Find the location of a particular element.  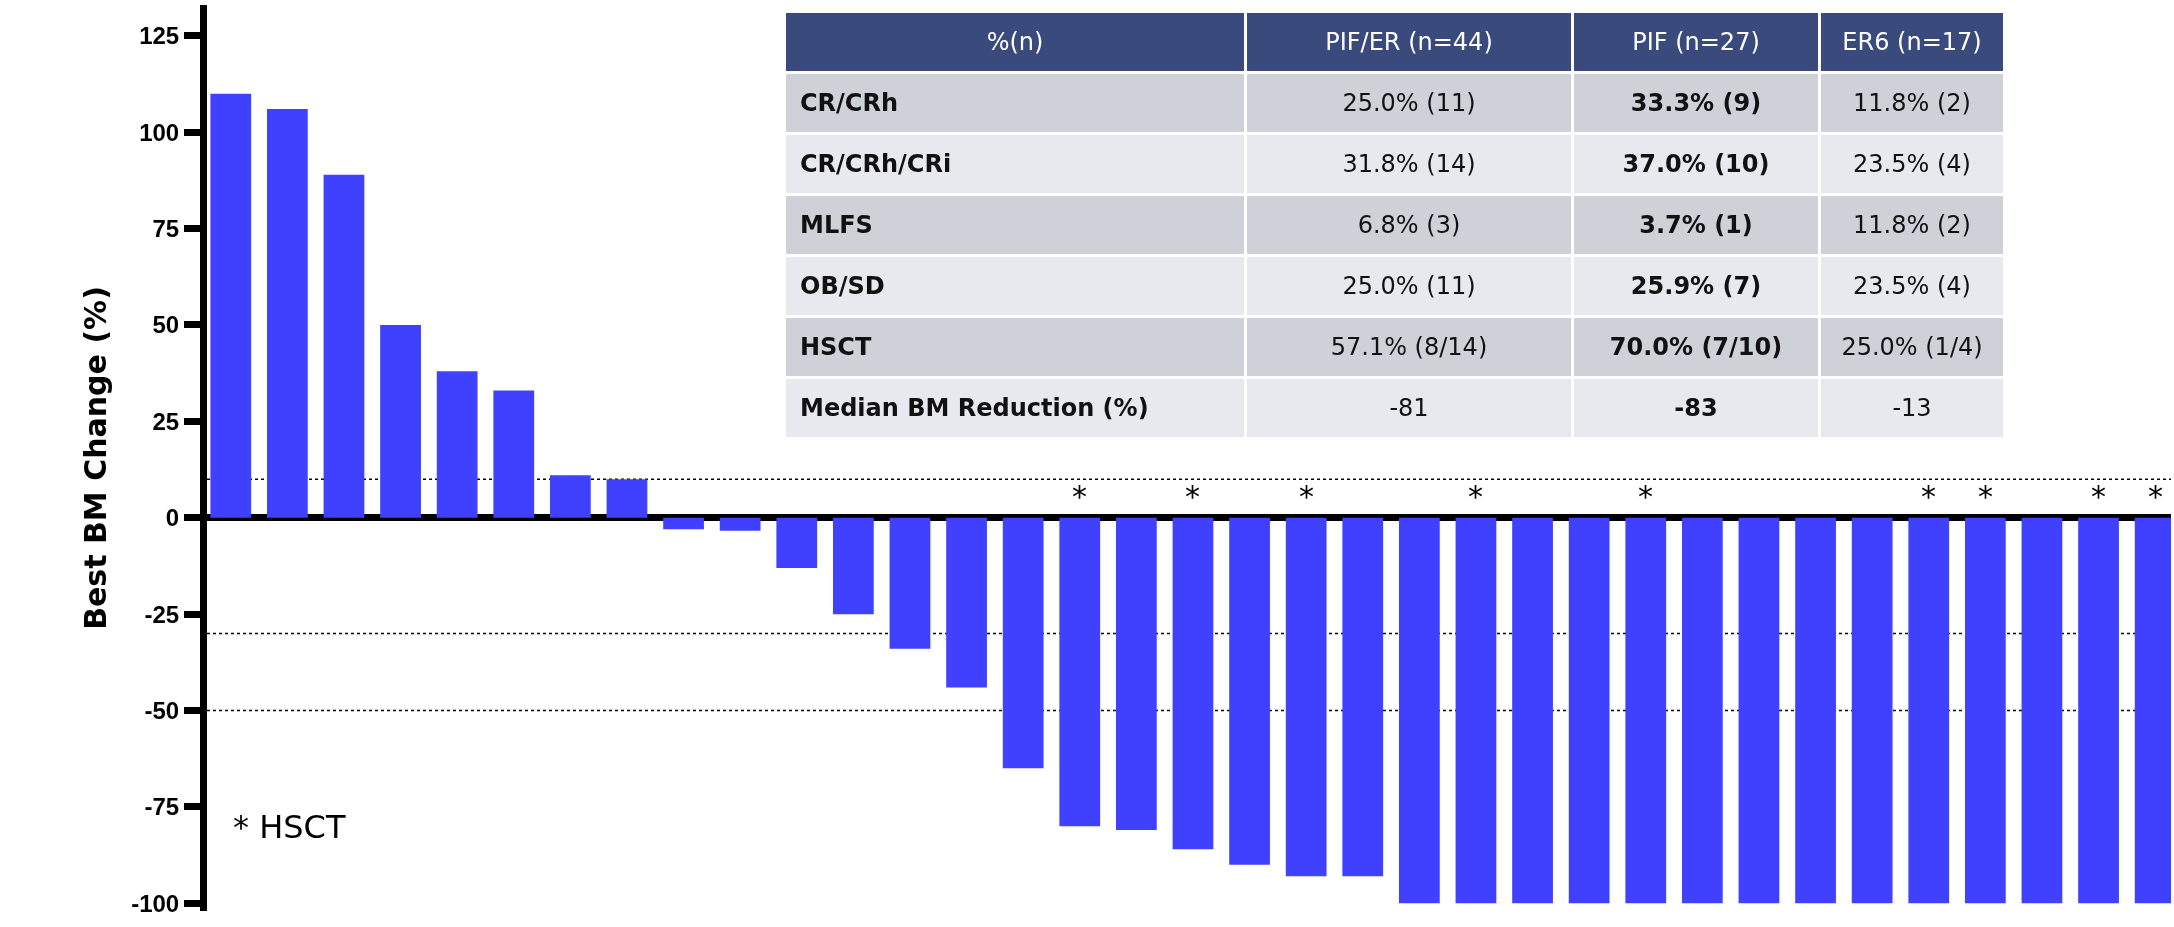

y-axis-title: Best BM Change (%) is located at coordinates (96, 458).